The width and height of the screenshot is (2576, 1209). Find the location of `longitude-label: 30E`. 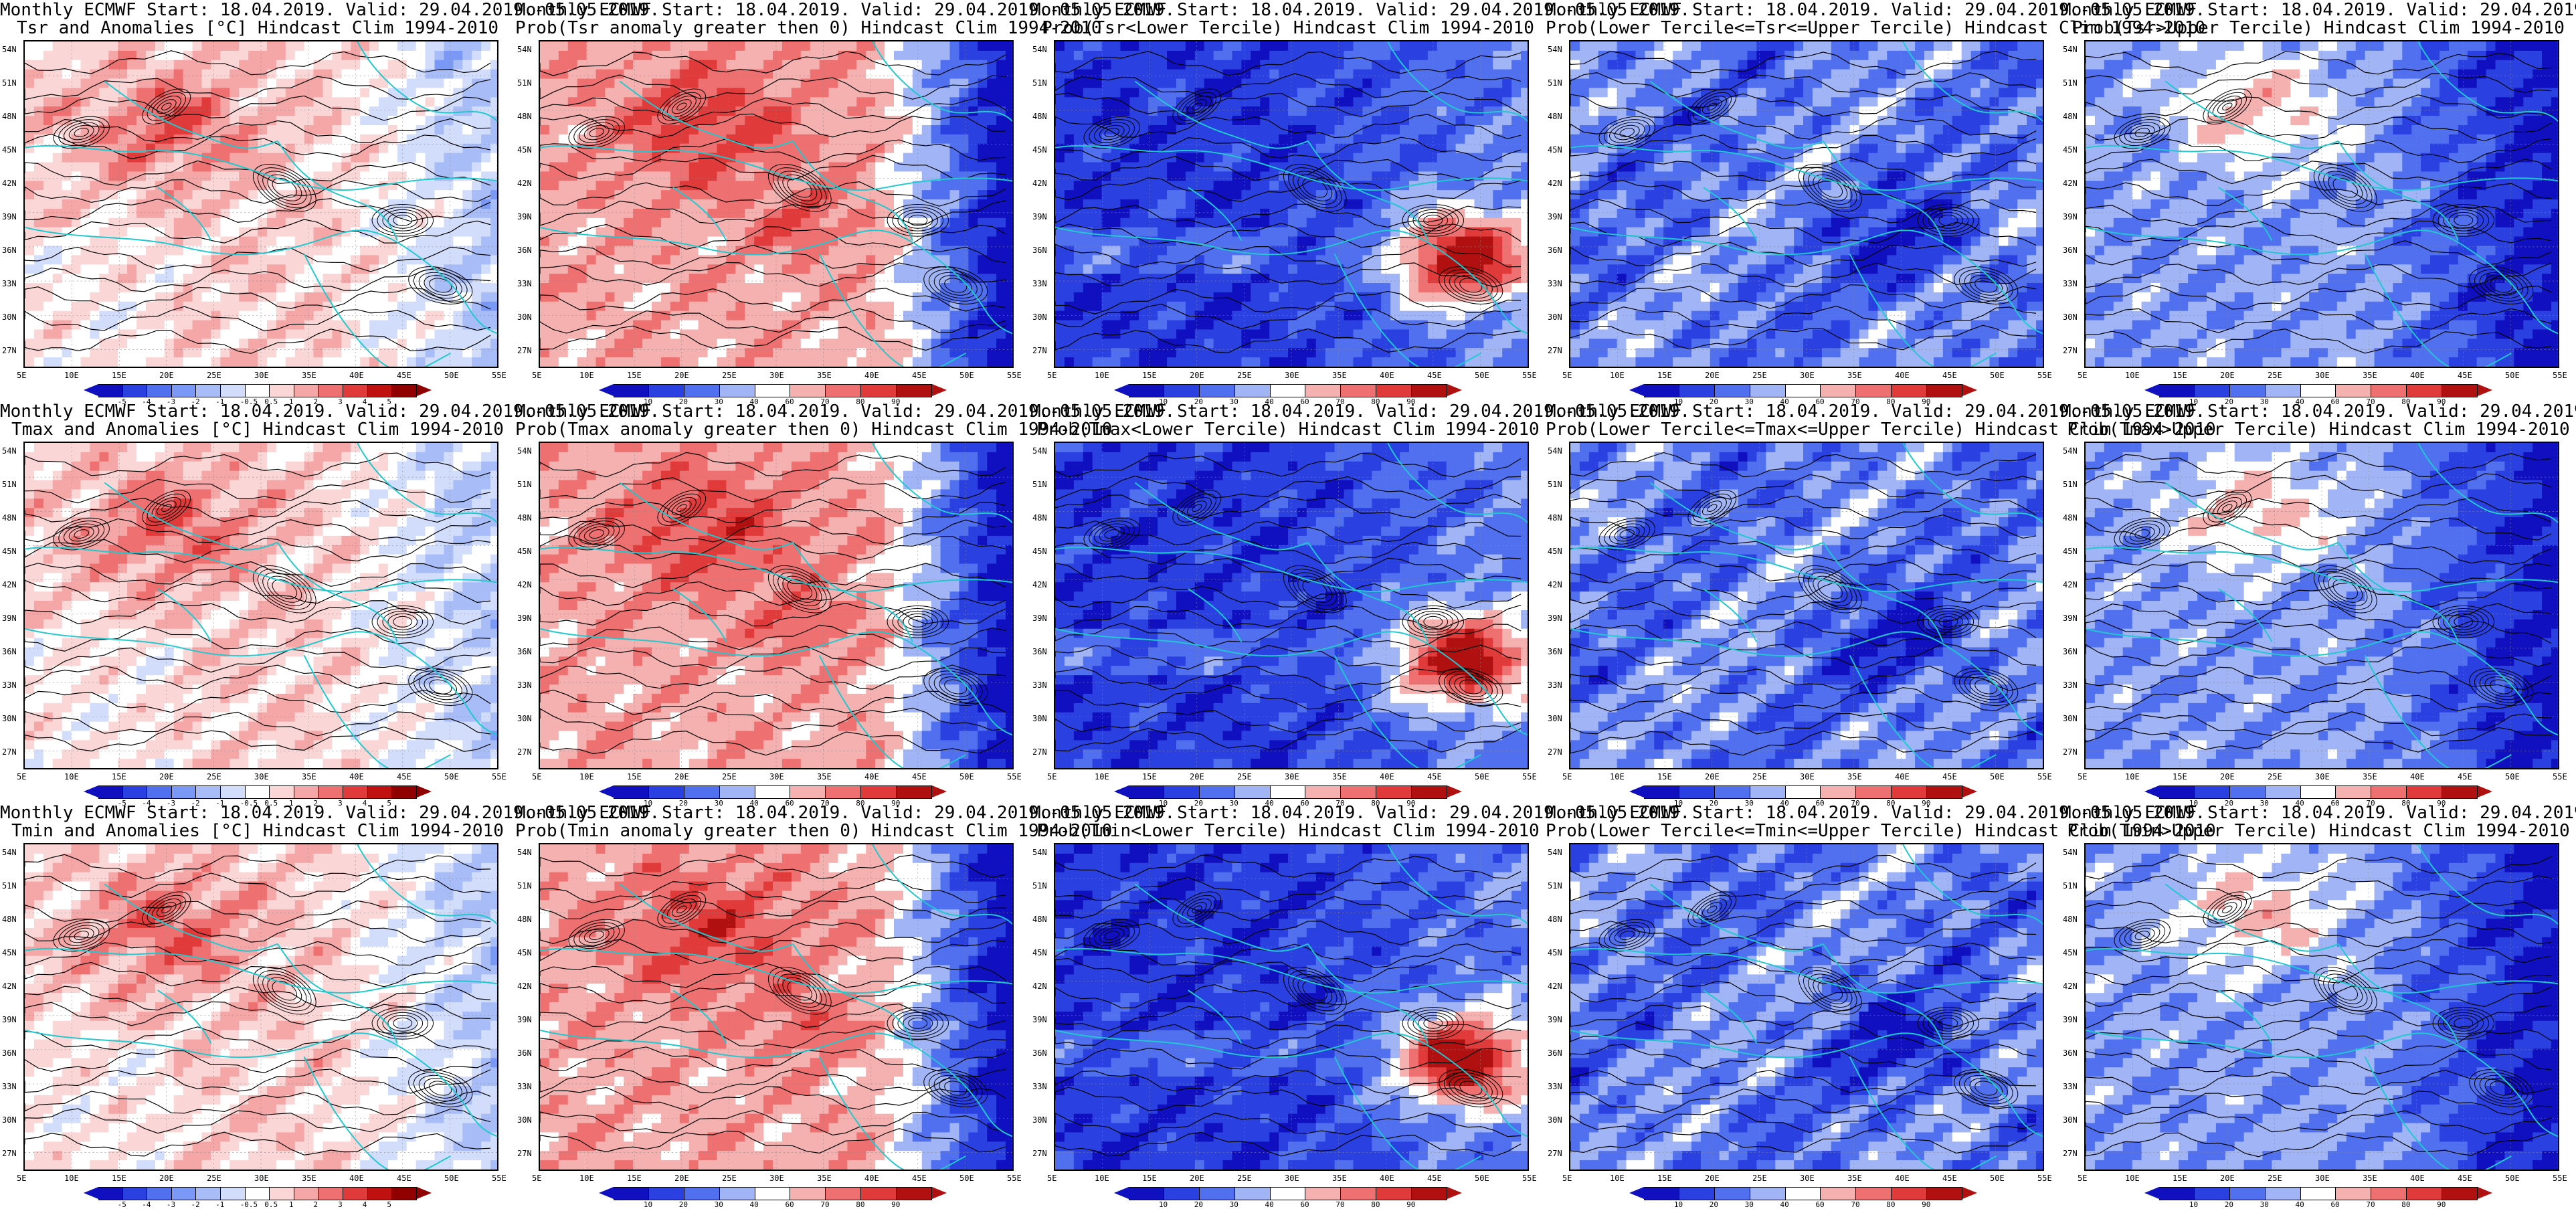

longitude-label: 30E is located at coordinates (2322, 375).